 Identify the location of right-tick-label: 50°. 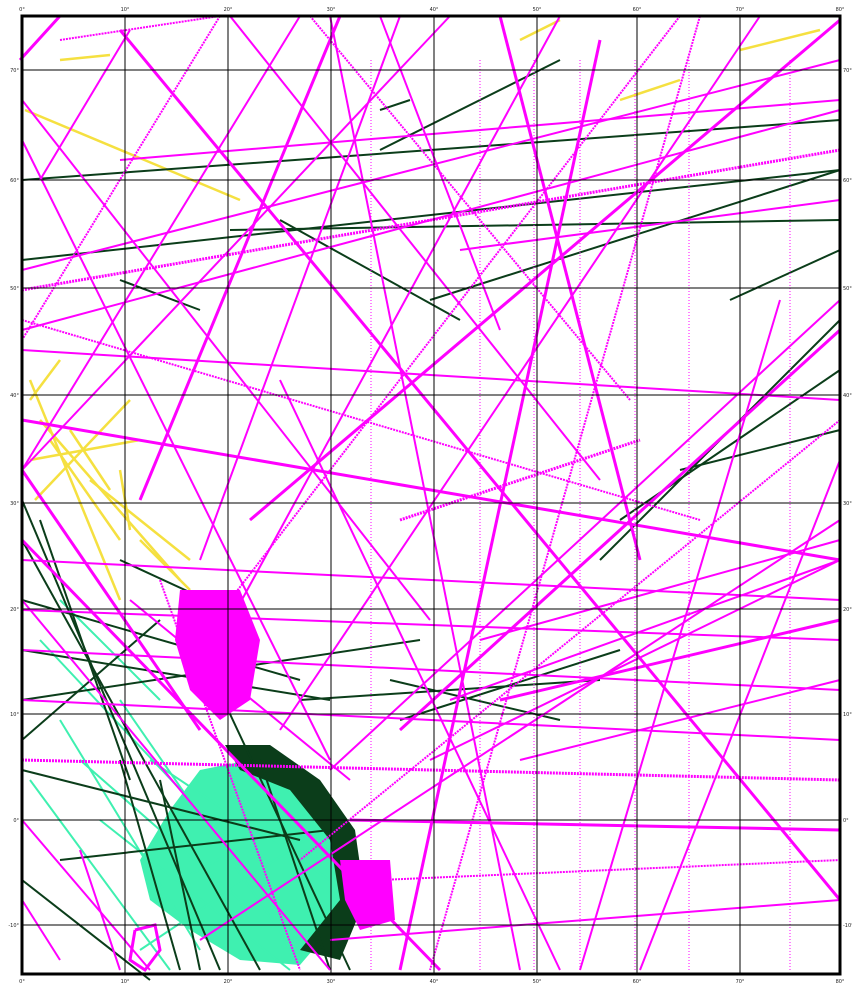
(847, 289).